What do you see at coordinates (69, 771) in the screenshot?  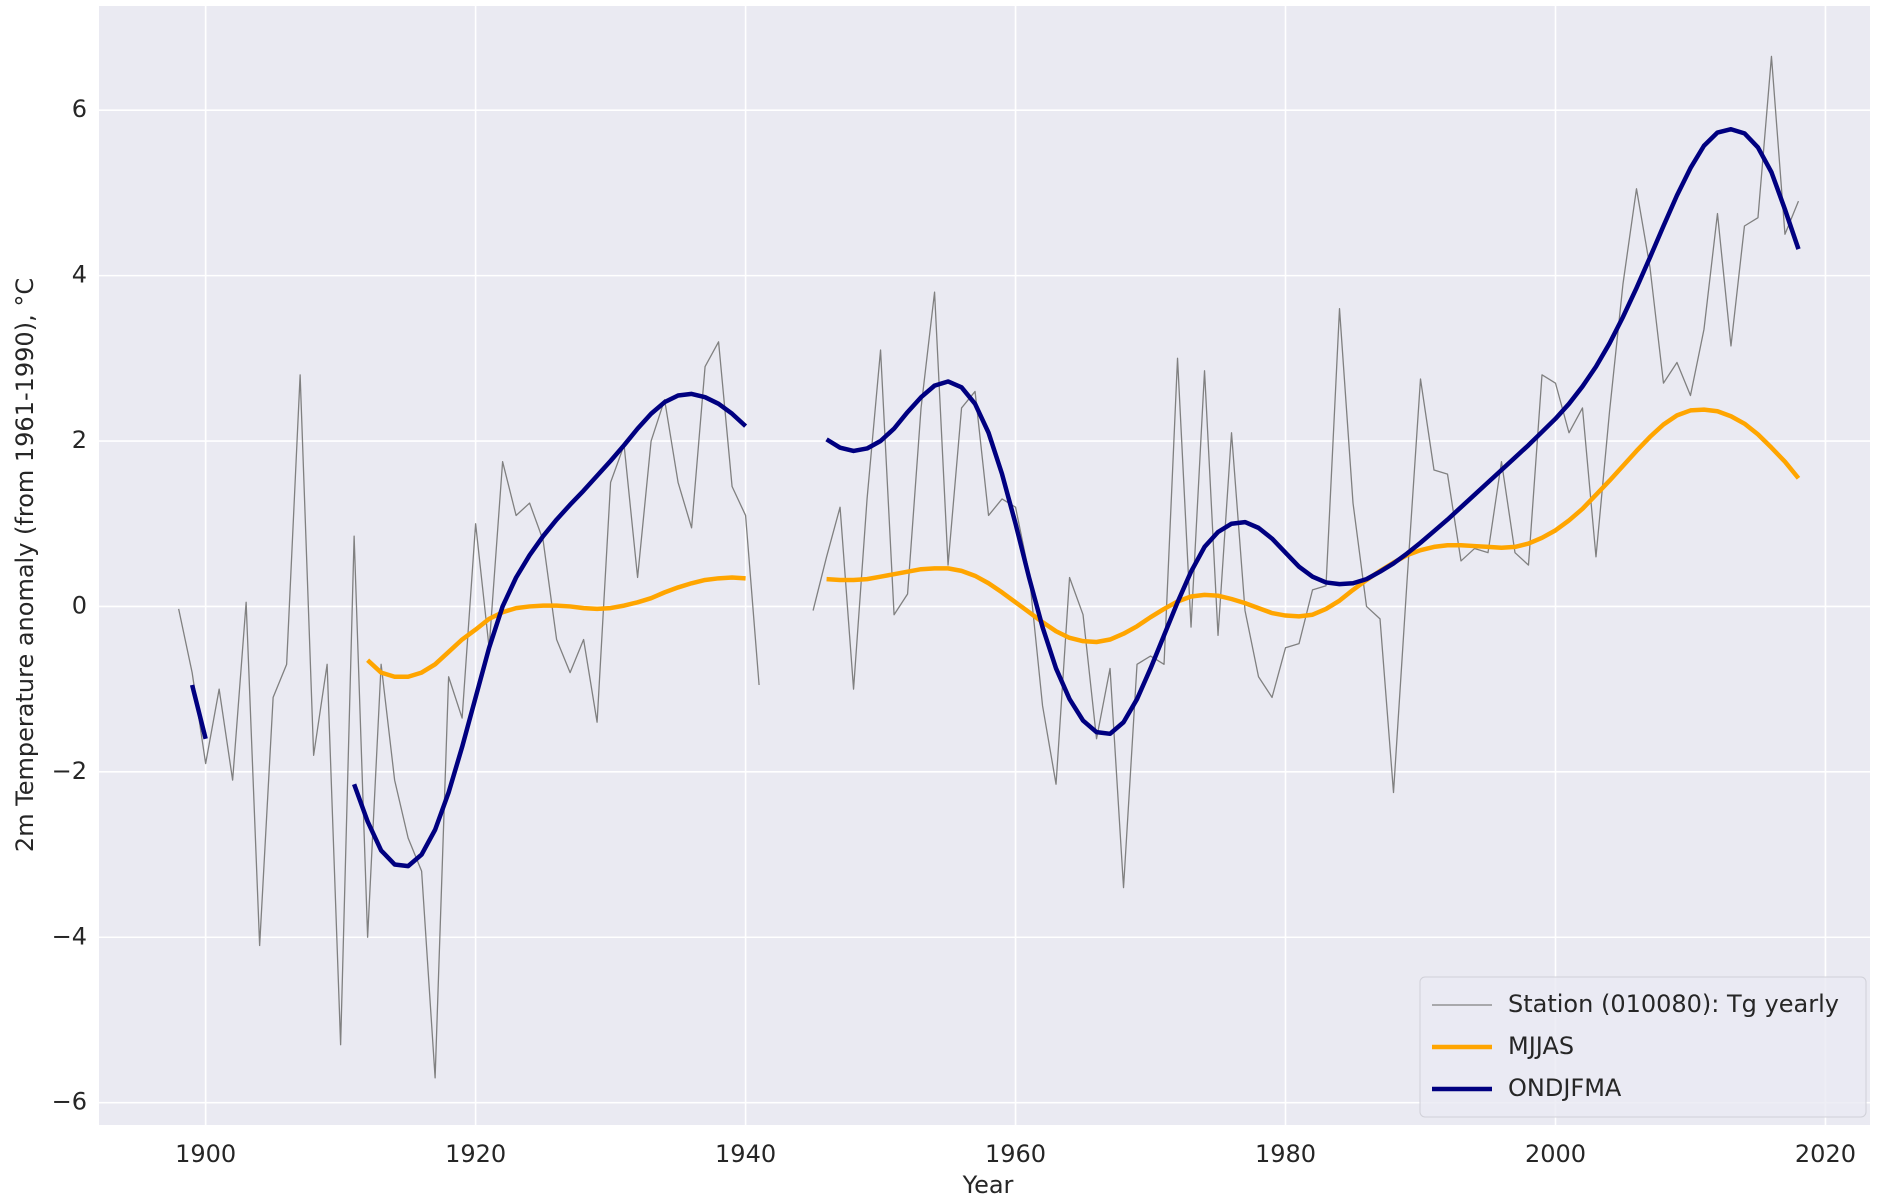 I see `y-tick-label: −2` at bounding box center [69, 771].